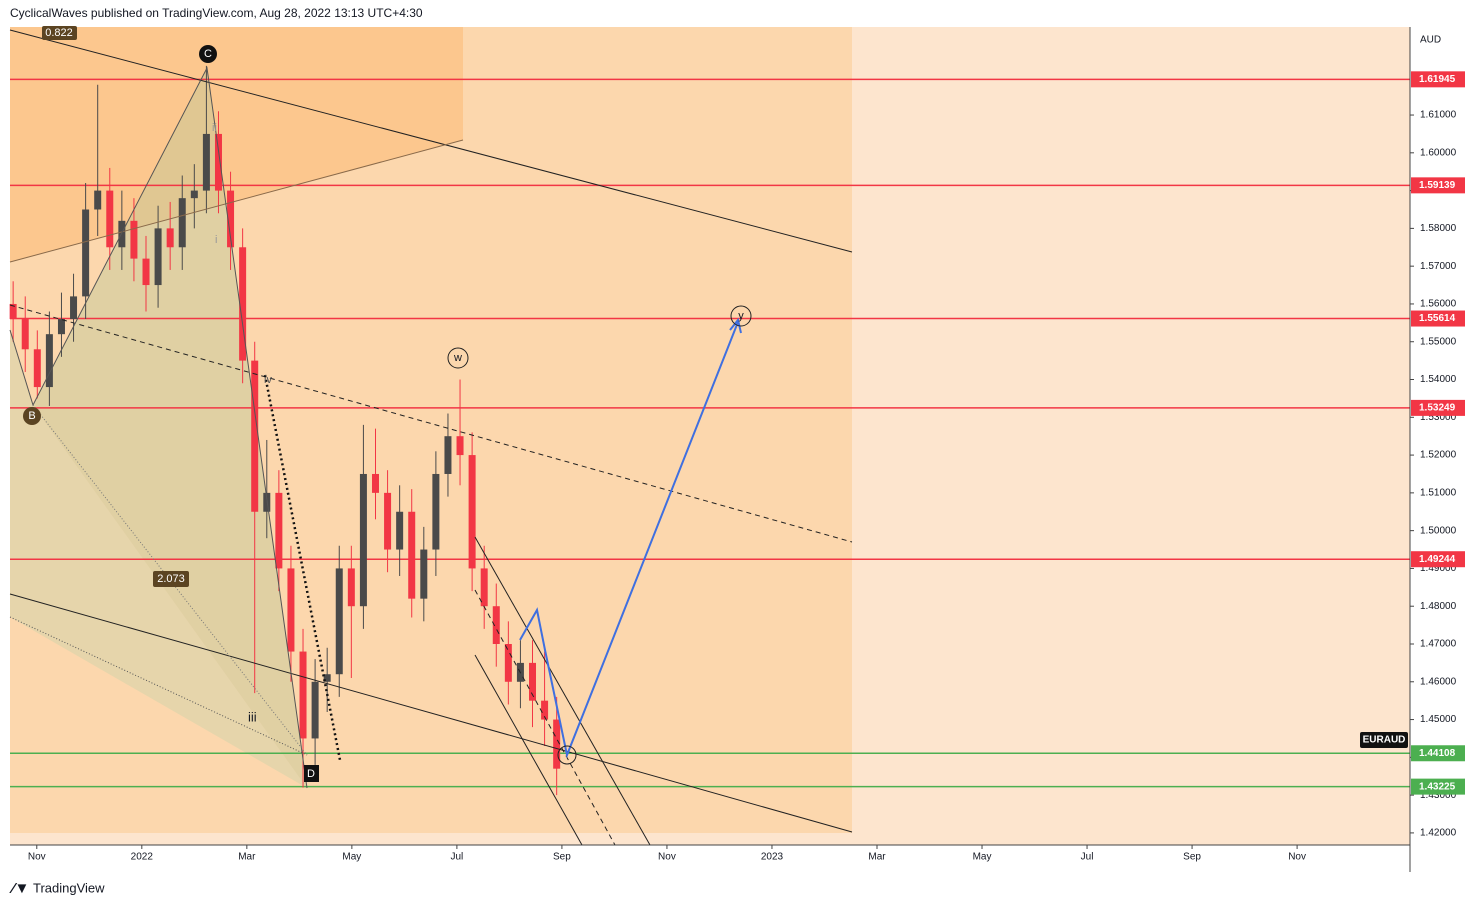 This screenshot has width=1478, height=907. What do you see at coordinates (1438, 681) in the screenshot?
I see `y-tick-label: 1.46000` at bounding box center [1438, 681].